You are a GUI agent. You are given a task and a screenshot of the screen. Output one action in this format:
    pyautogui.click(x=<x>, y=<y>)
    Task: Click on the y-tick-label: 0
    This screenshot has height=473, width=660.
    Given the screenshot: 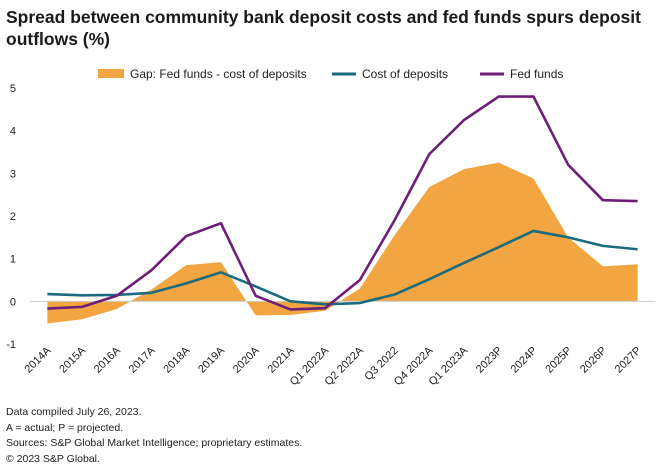 What is the action you would take?
    pyautogui.click(x=13, y=302)
    